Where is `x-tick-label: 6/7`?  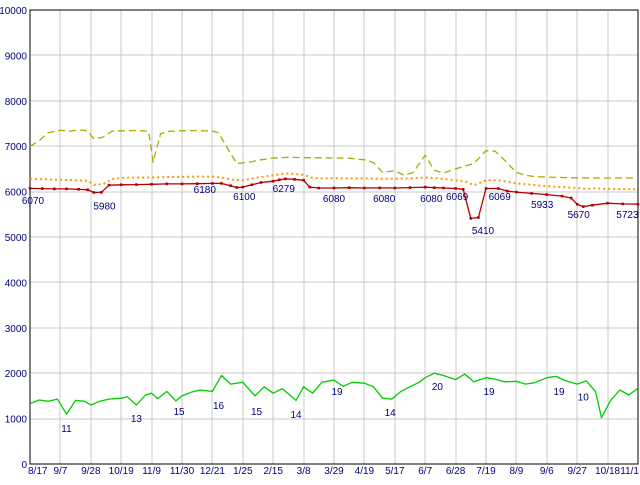
x-tick-label: 6/7 is located at coordinates (425, 471).